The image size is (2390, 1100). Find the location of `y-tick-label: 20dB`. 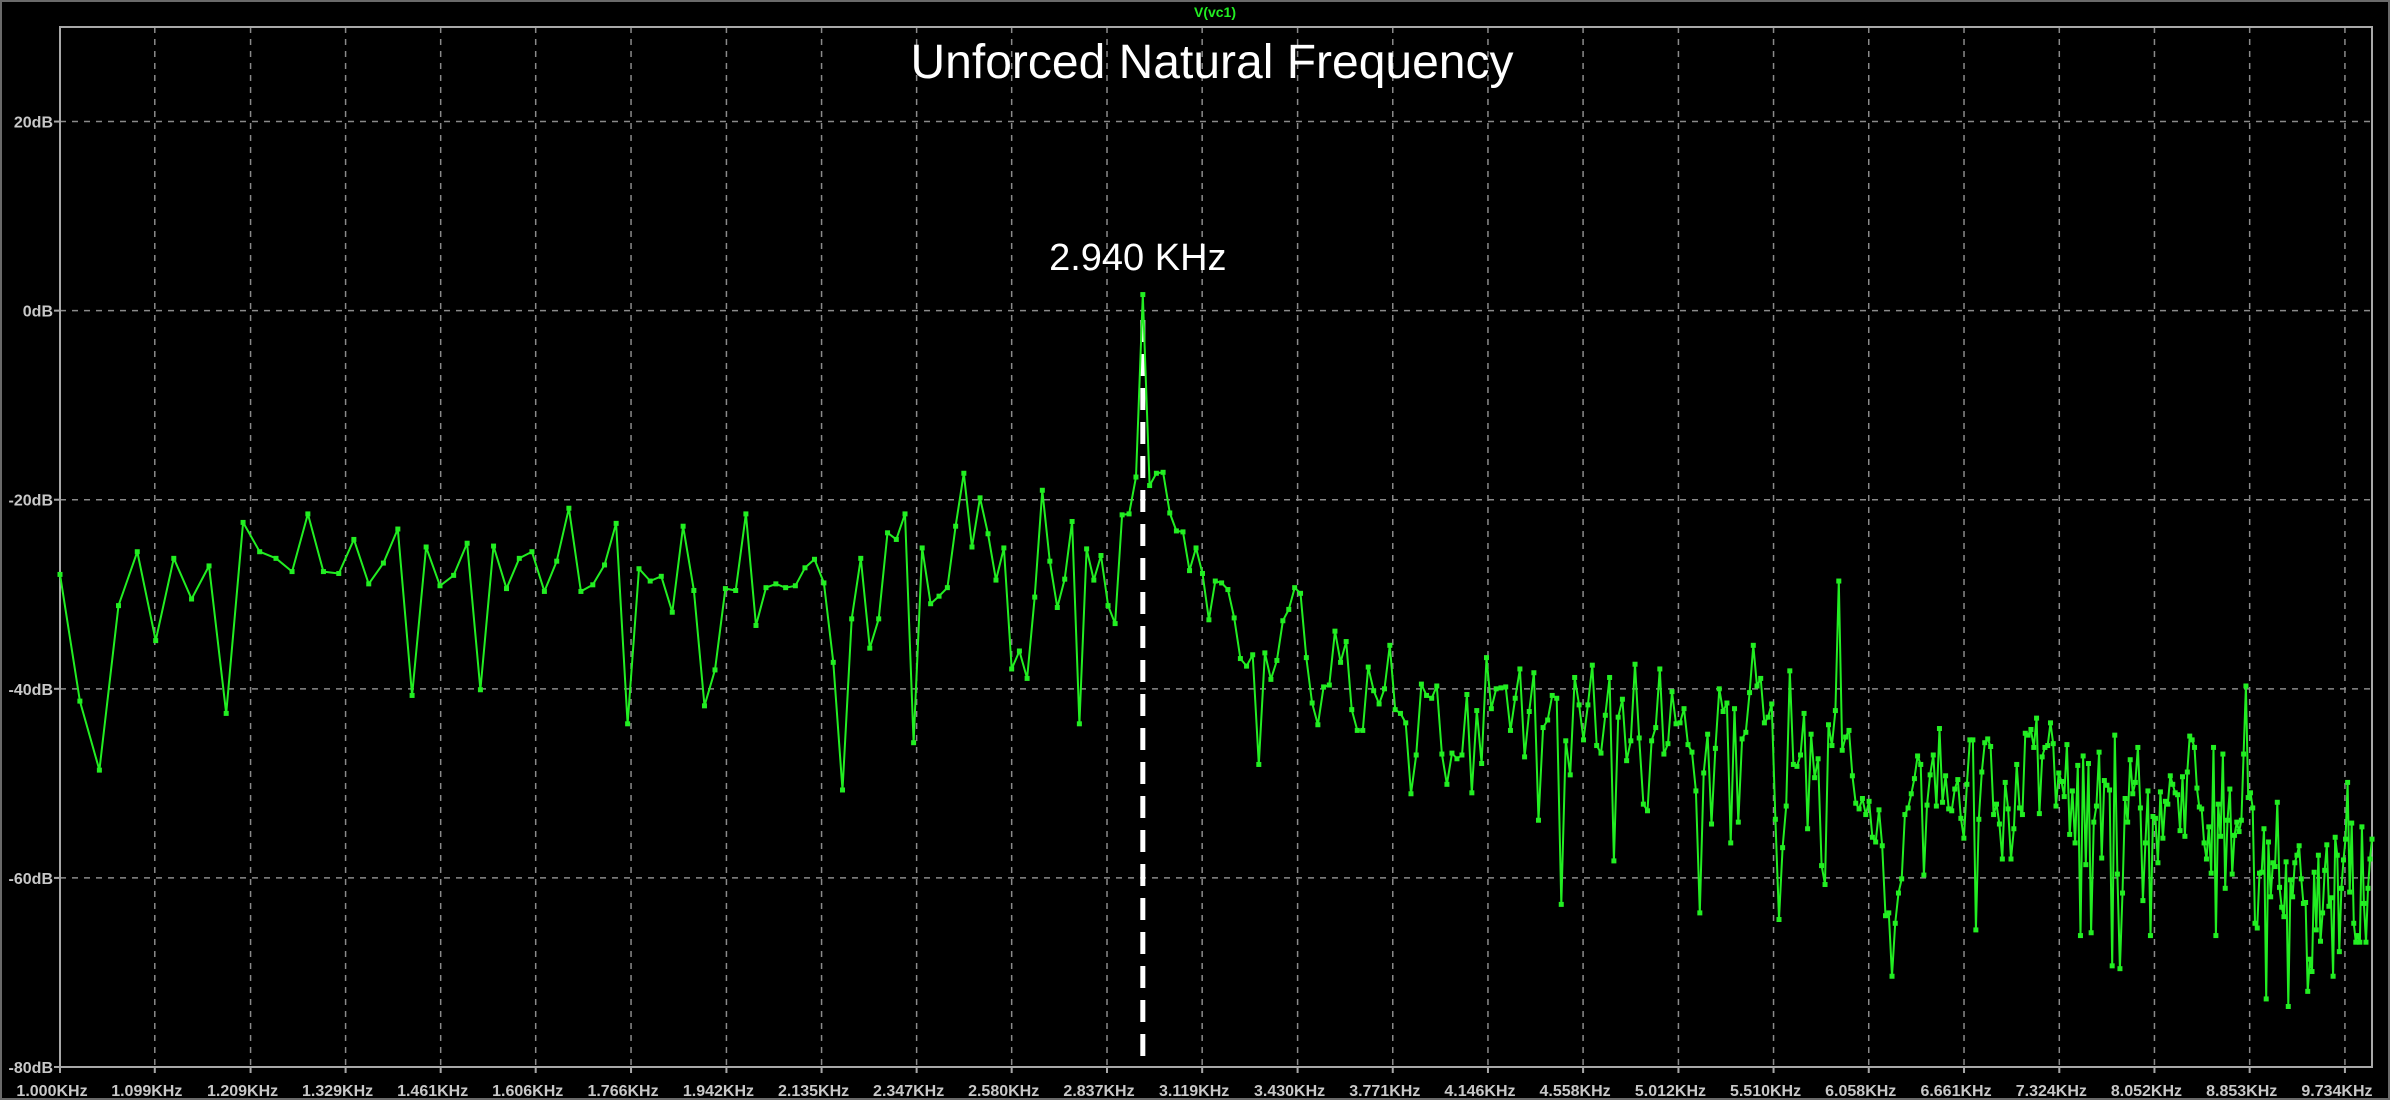

y-tick-label: 20dB is located at coordinates (33, 123).